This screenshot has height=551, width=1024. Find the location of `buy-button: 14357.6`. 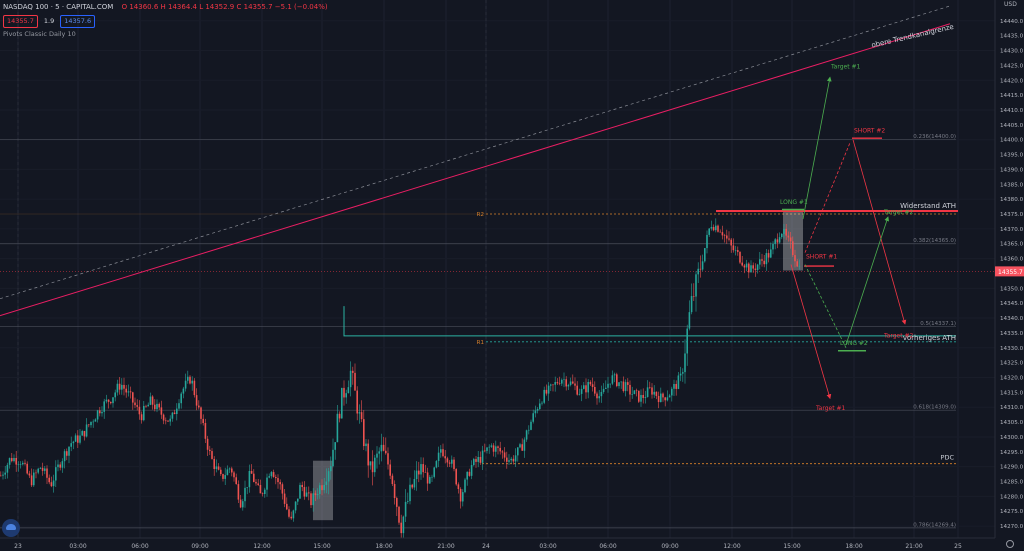

buy-button: 14357.6 is located at coordinates (78, 21).